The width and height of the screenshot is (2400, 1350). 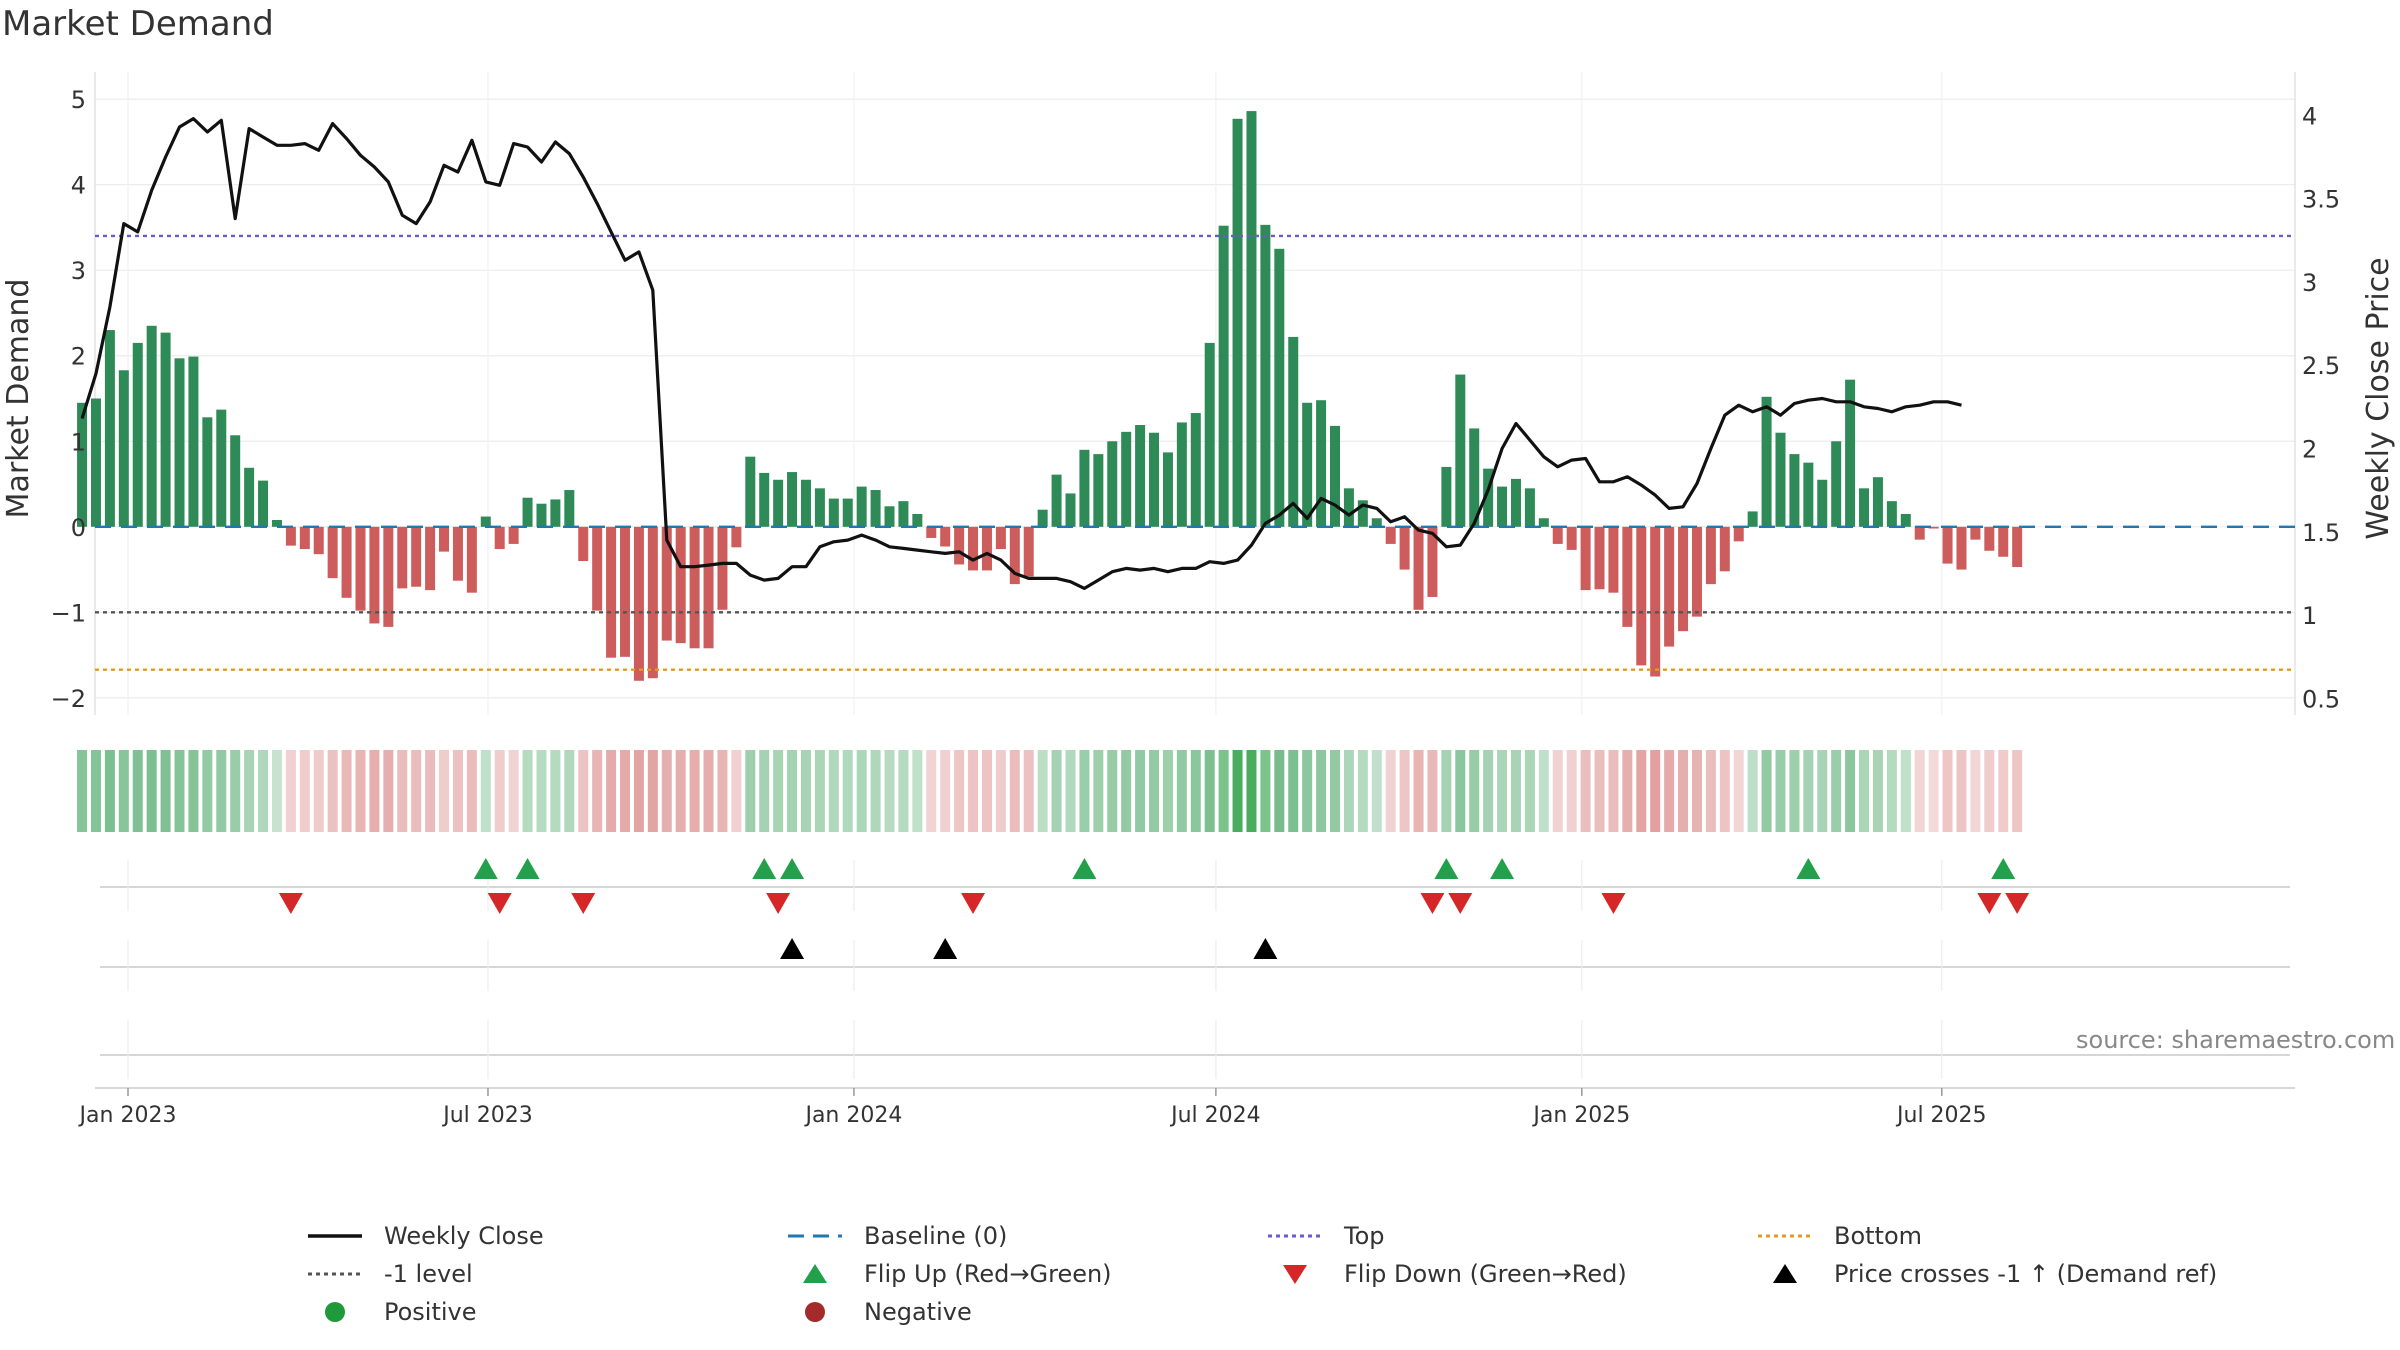 What do you see at coordinates (936, 1236) in the screenshot?
I see `legend-label: Baseline (0)` at bounding box center [936, 1236].